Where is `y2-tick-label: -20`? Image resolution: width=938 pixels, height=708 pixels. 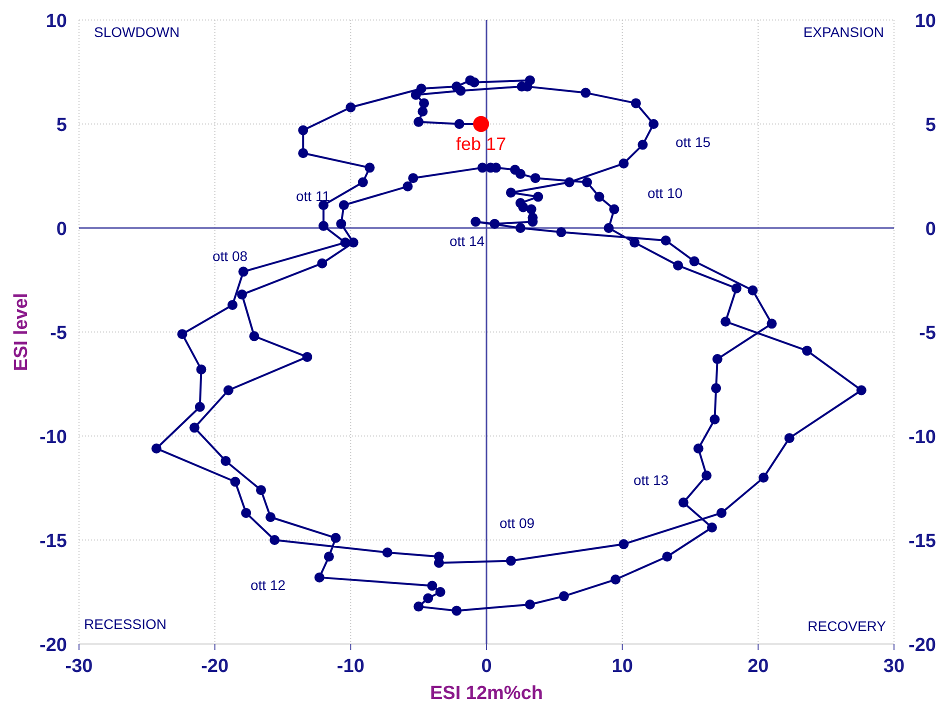 y2-tick-label: -20 is located at coordinates (922, 645).